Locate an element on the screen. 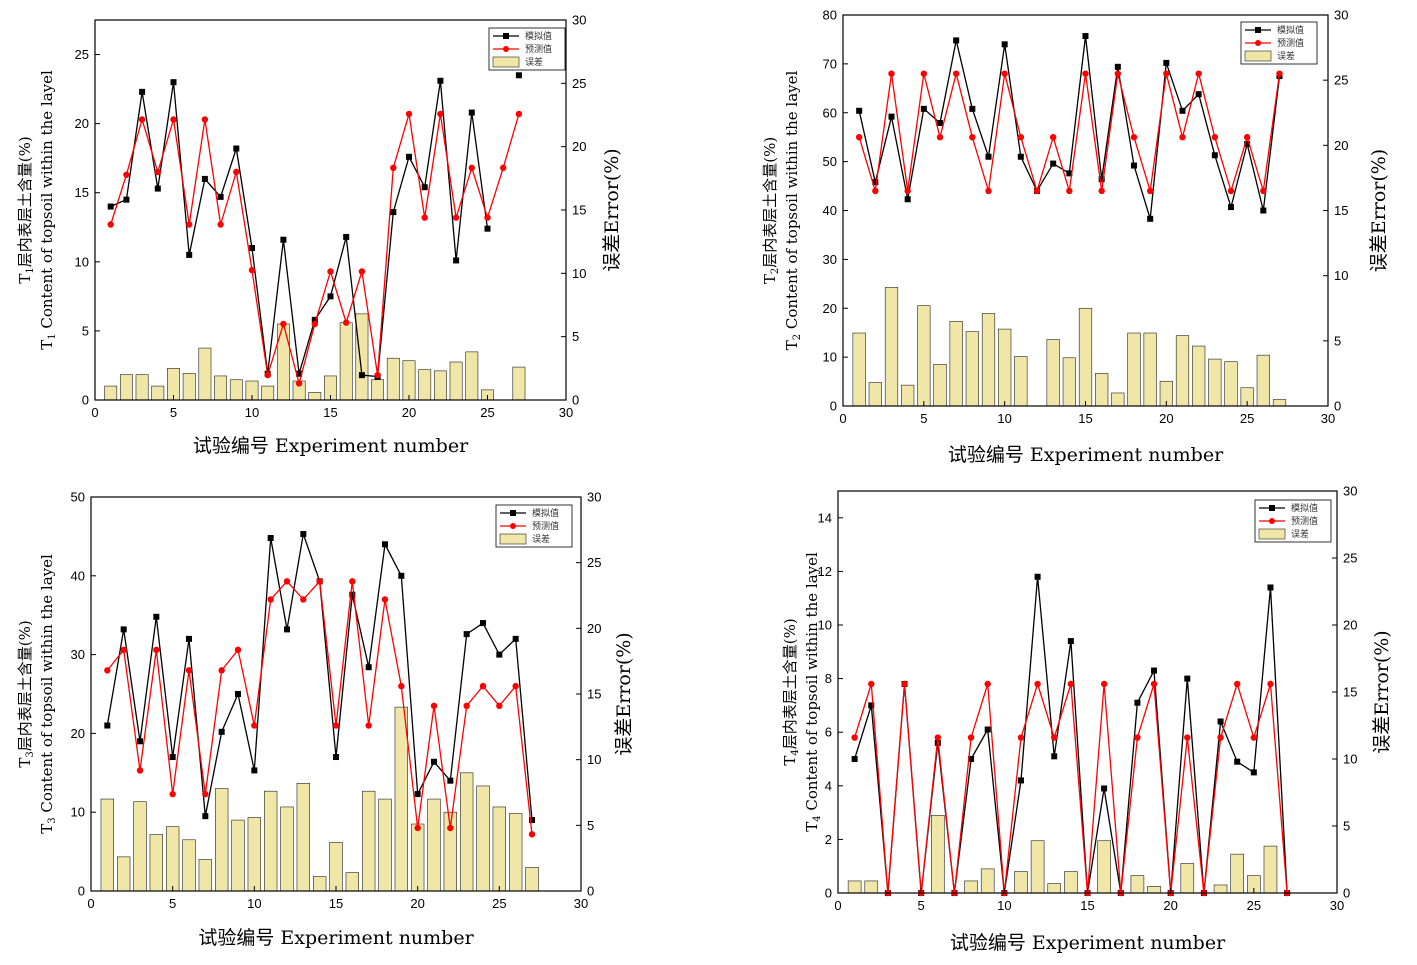 This screenshot has width=1417, height=965. x-tick-label: 20 is located at coordinates (417, 903).